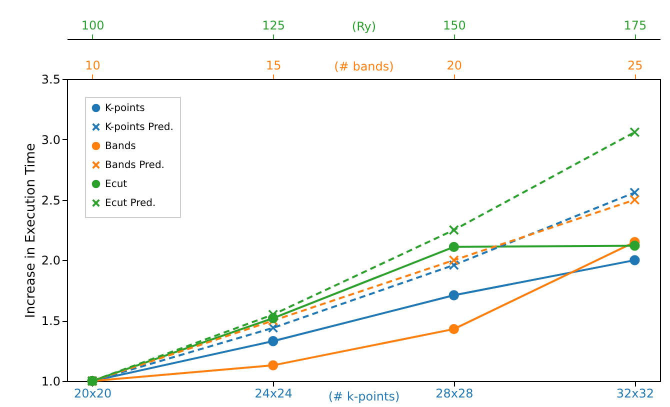 The image size is (670, 407). I want to click on legend-label: K-points Pred., so click(139, 127).